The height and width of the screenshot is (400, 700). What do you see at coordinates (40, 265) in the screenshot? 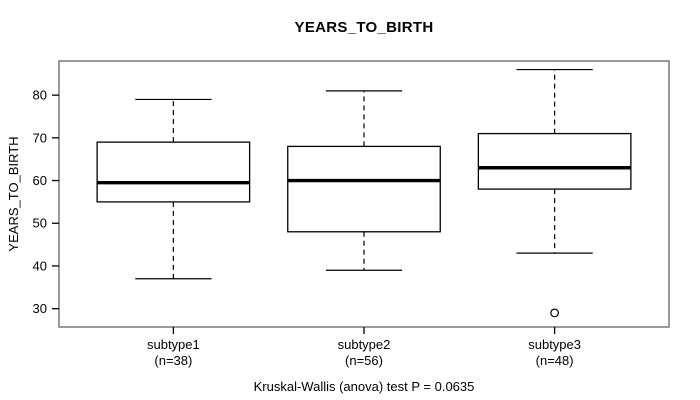
I see `y-tick-label: 40` at bounding box center [40, 265].